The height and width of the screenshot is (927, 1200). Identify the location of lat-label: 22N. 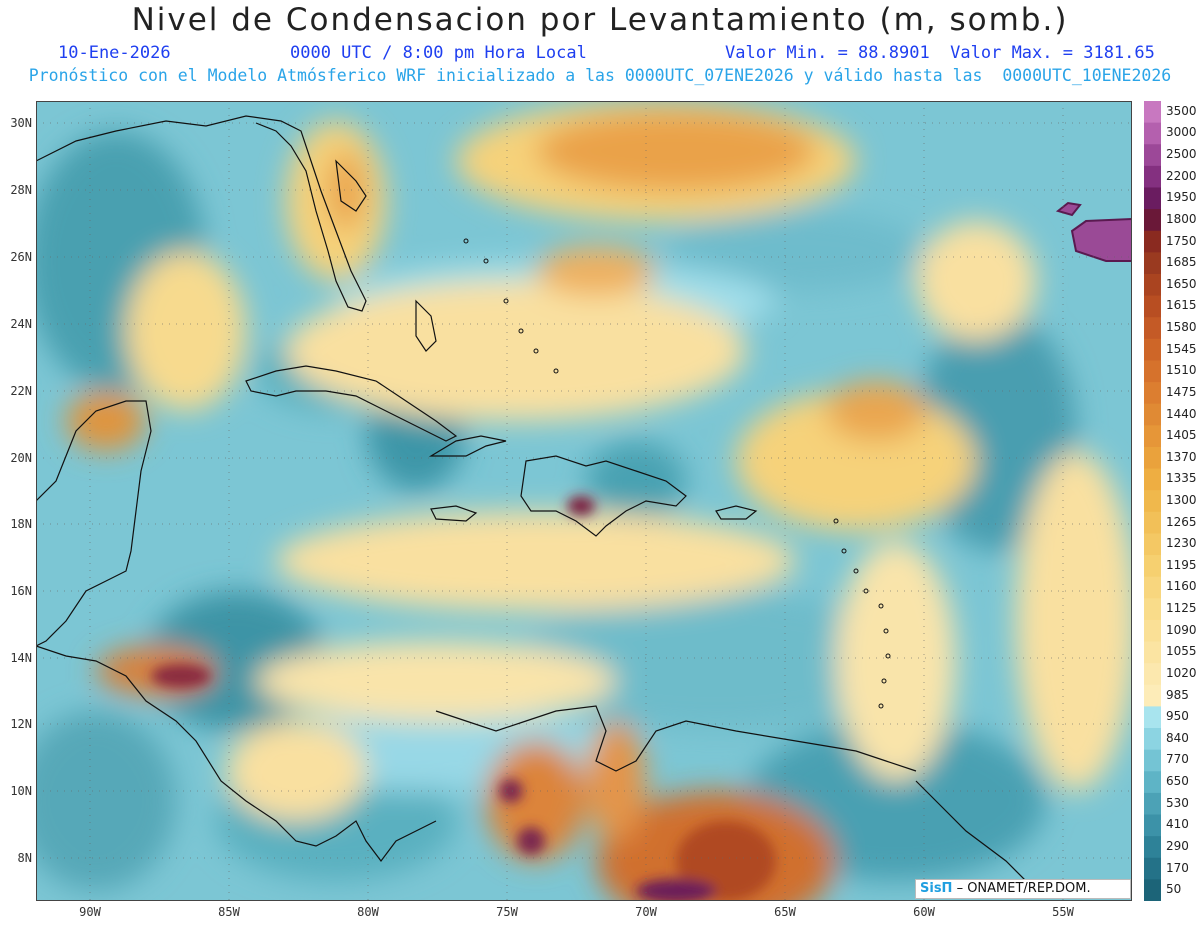
(21, 391).